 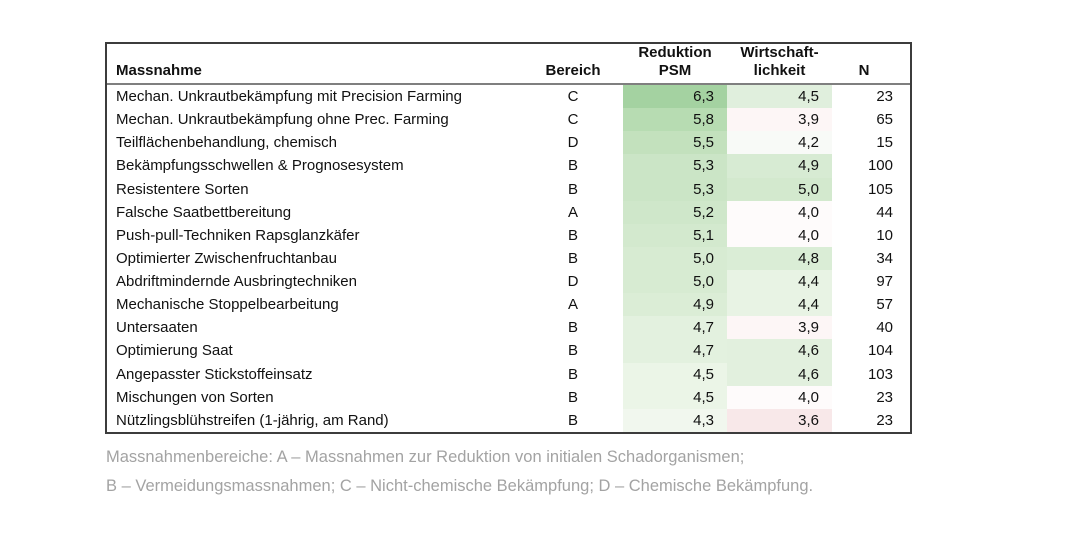 I want to click on cell-reduktion-psm: 5,8, so click(x=675, y=120).